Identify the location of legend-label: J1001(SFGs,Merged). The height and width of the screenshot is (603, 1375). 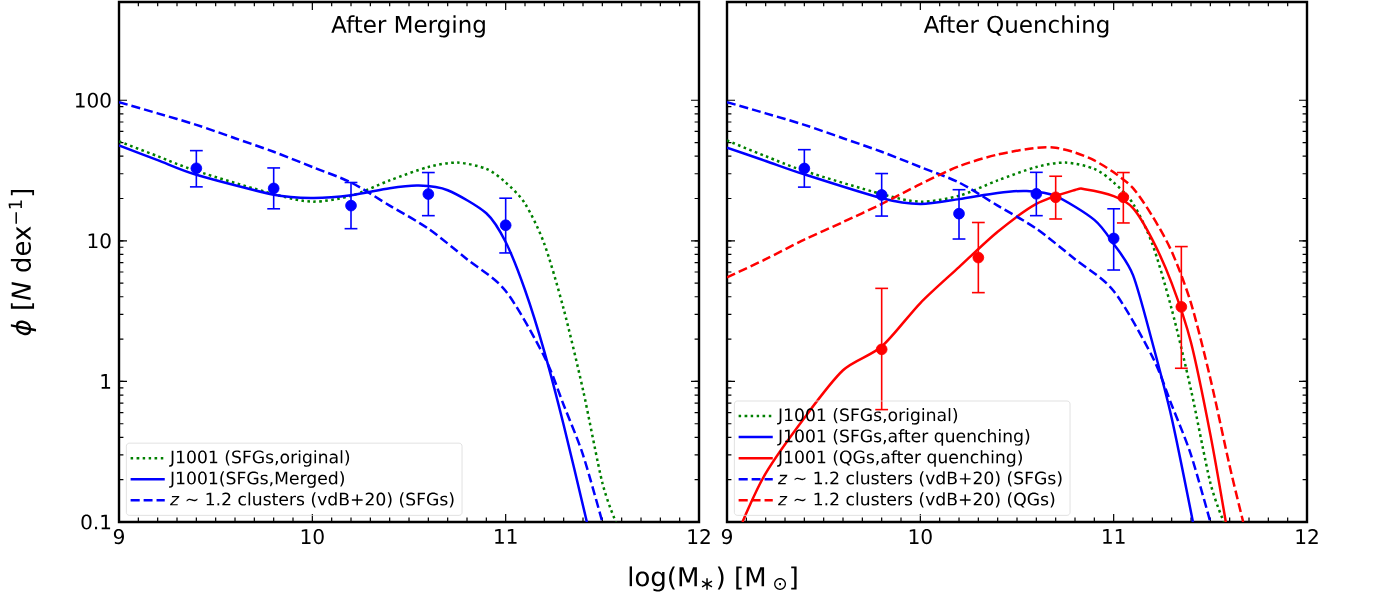
(256, 479).